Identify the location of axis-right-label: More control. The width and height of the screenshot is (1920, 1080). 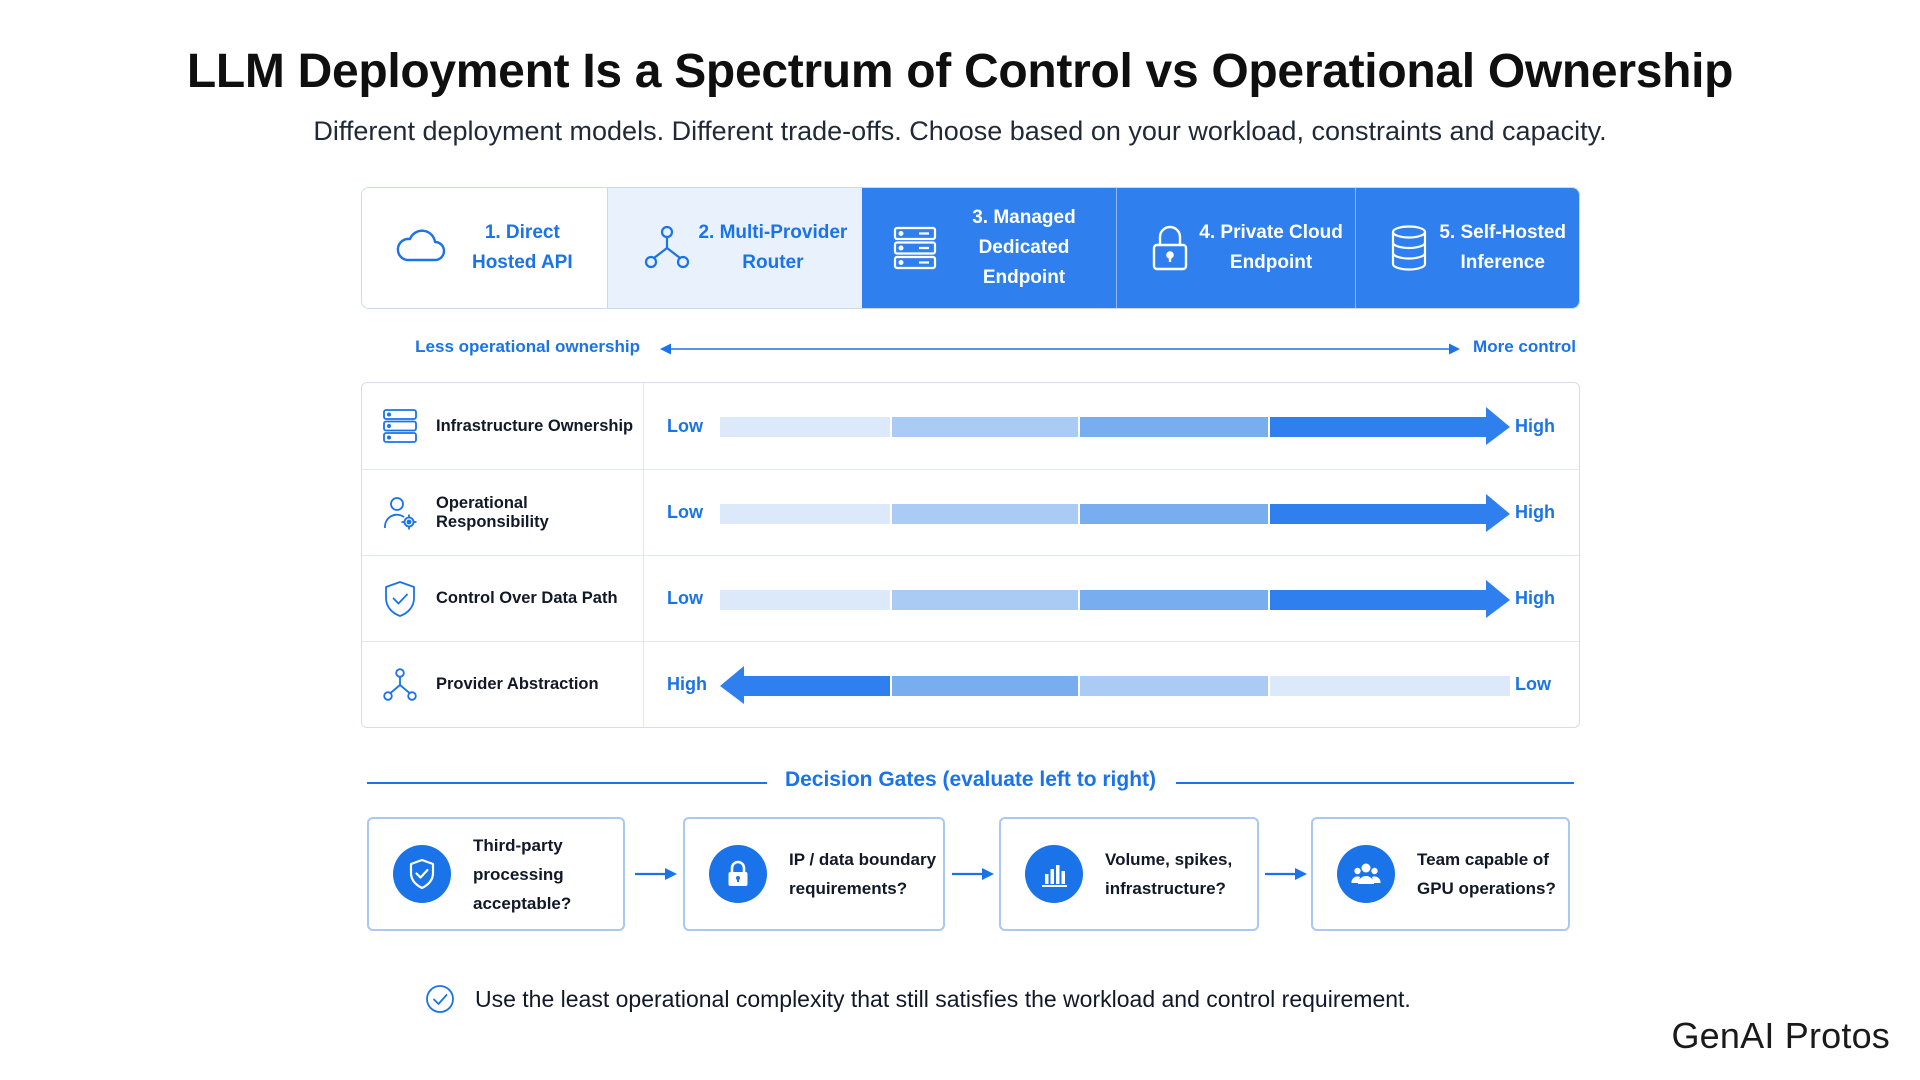
(1524, 346).